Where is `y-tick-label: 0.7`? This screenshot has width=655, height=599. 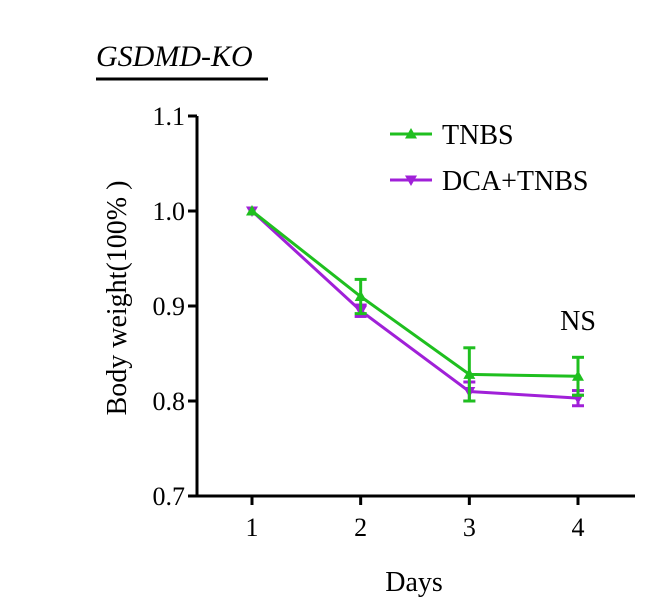 y-tick-label: 0.7 is located at coordinates (169, 496).